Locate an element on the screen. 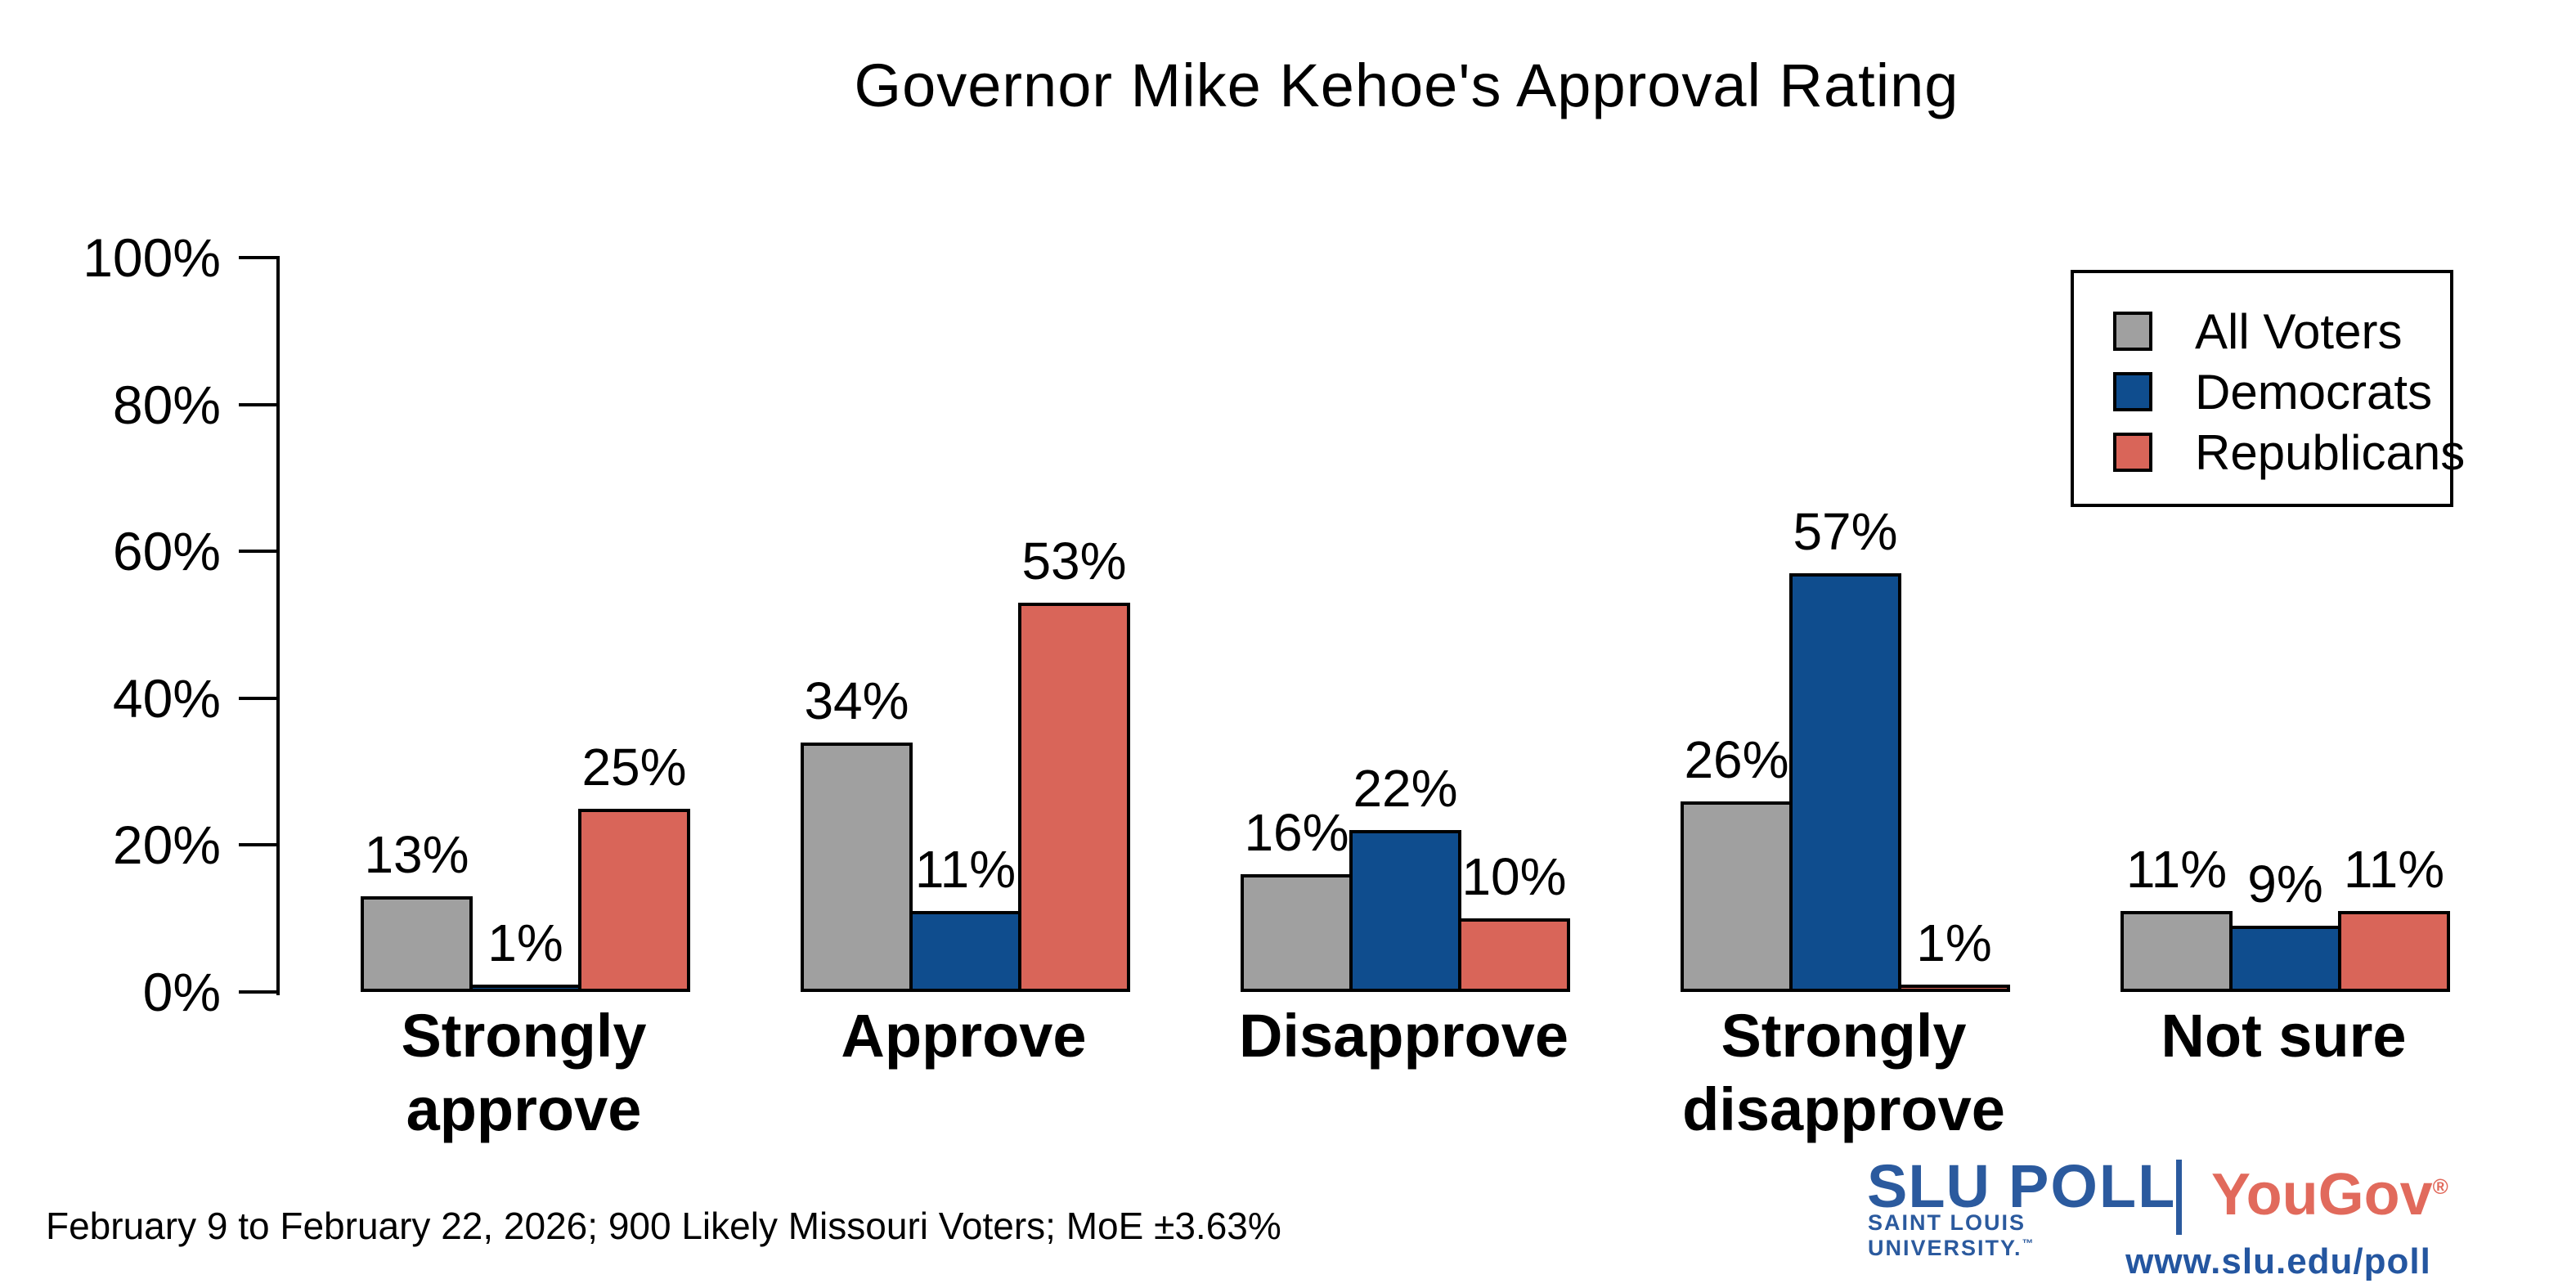  legend-item-democrats: Democrats is located at coordinates (2282, 391).